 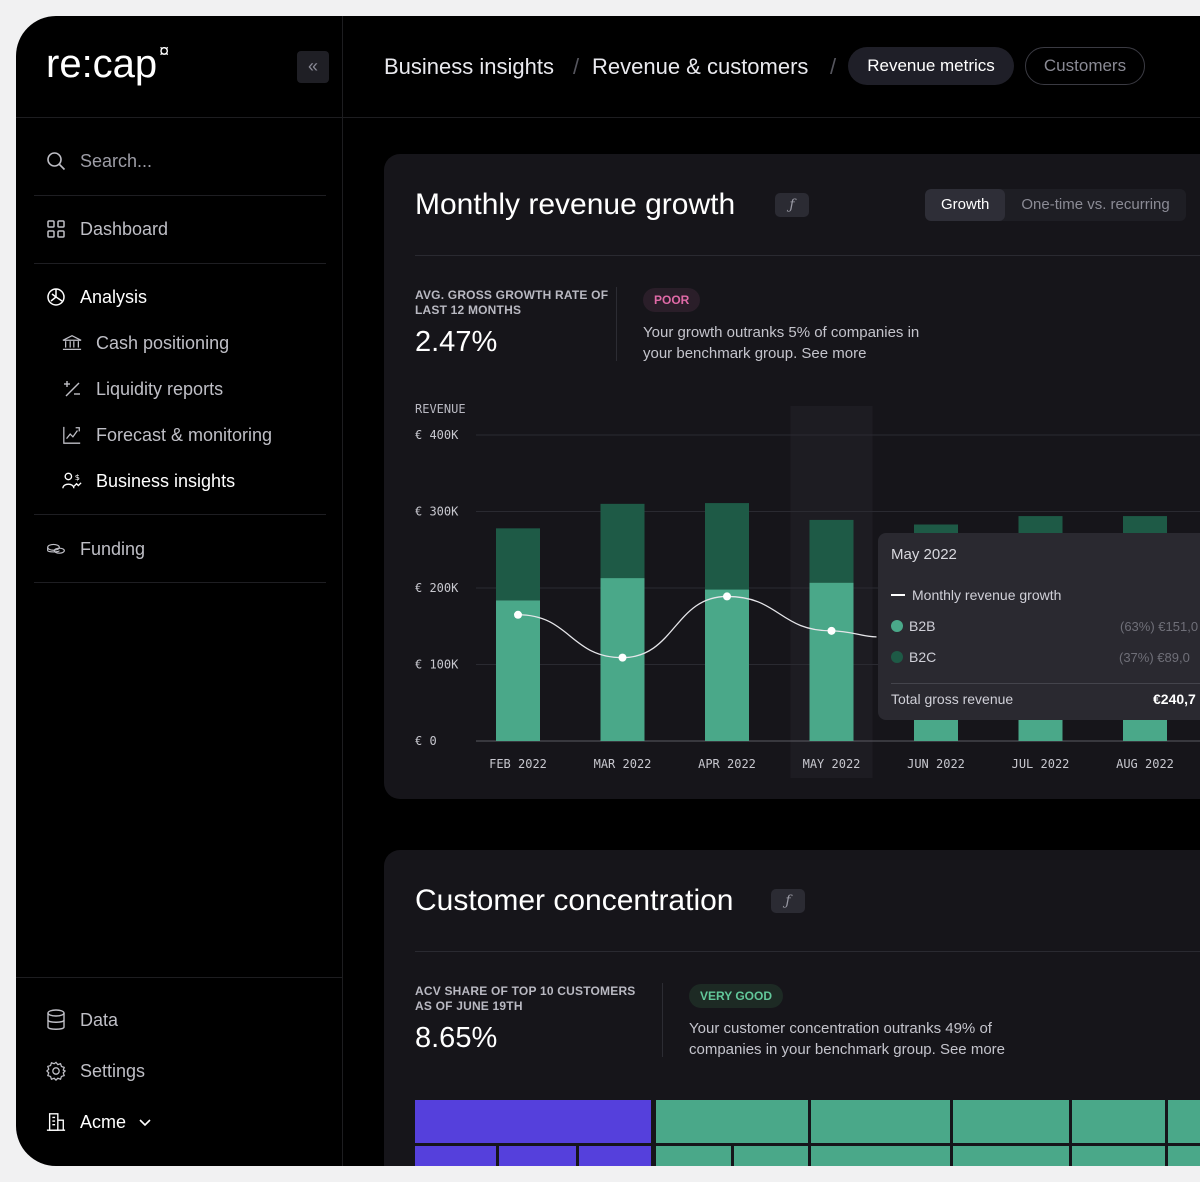 I want to click on tooltip-label: Monthly revenue growth, so click(x=987, y=595).